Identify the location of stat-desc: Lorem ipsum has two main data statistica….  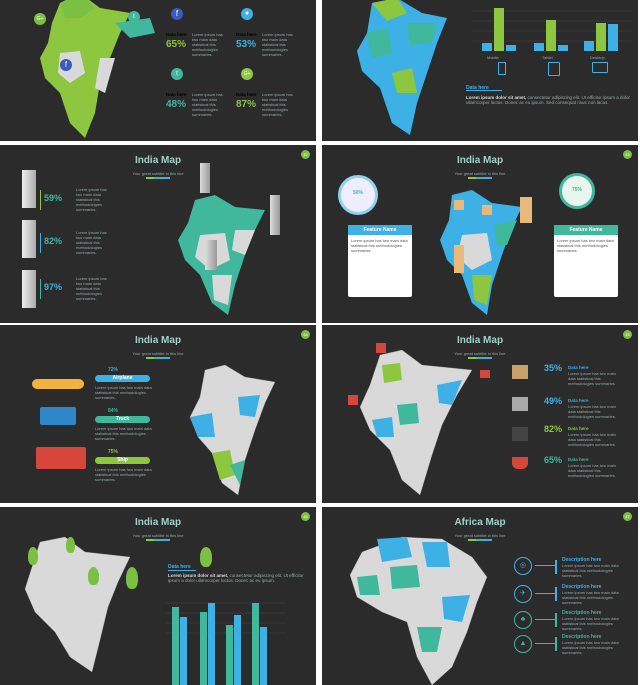
(277, 44).